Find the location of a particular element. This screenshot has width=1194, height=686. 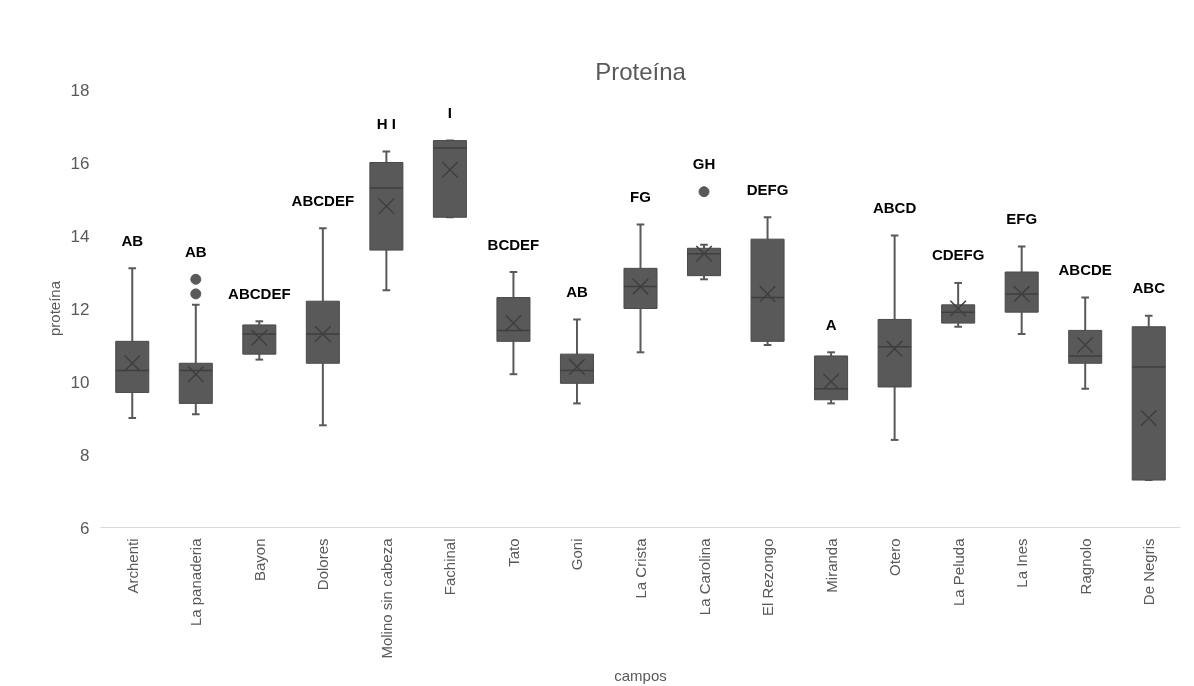

x-tick-label: Goni is located at coordinates (577, 554).